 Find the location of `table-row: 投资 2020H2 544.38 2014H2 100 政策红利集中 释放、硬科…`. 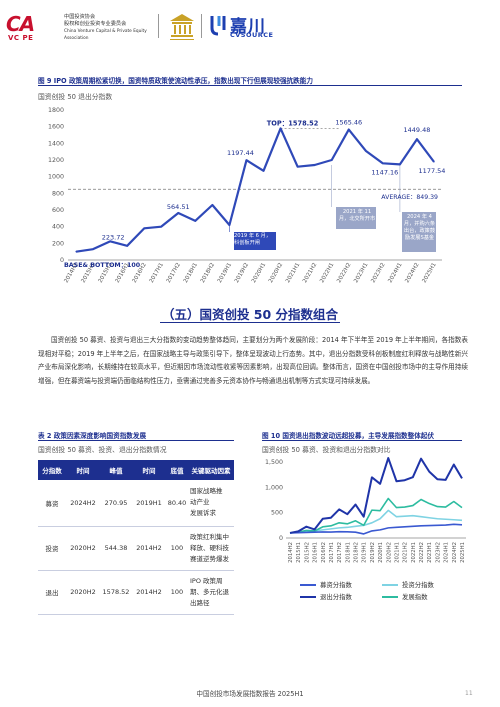

table-row: 投资 2020H2 544.38 2014H2 100 政策红利集中 释放、硬科… is located at coordinates (136, 548).